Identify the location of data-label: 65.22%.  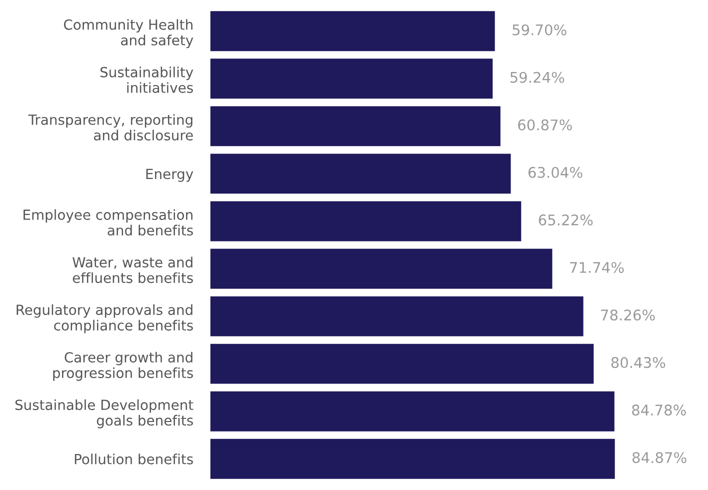
(565, 220).